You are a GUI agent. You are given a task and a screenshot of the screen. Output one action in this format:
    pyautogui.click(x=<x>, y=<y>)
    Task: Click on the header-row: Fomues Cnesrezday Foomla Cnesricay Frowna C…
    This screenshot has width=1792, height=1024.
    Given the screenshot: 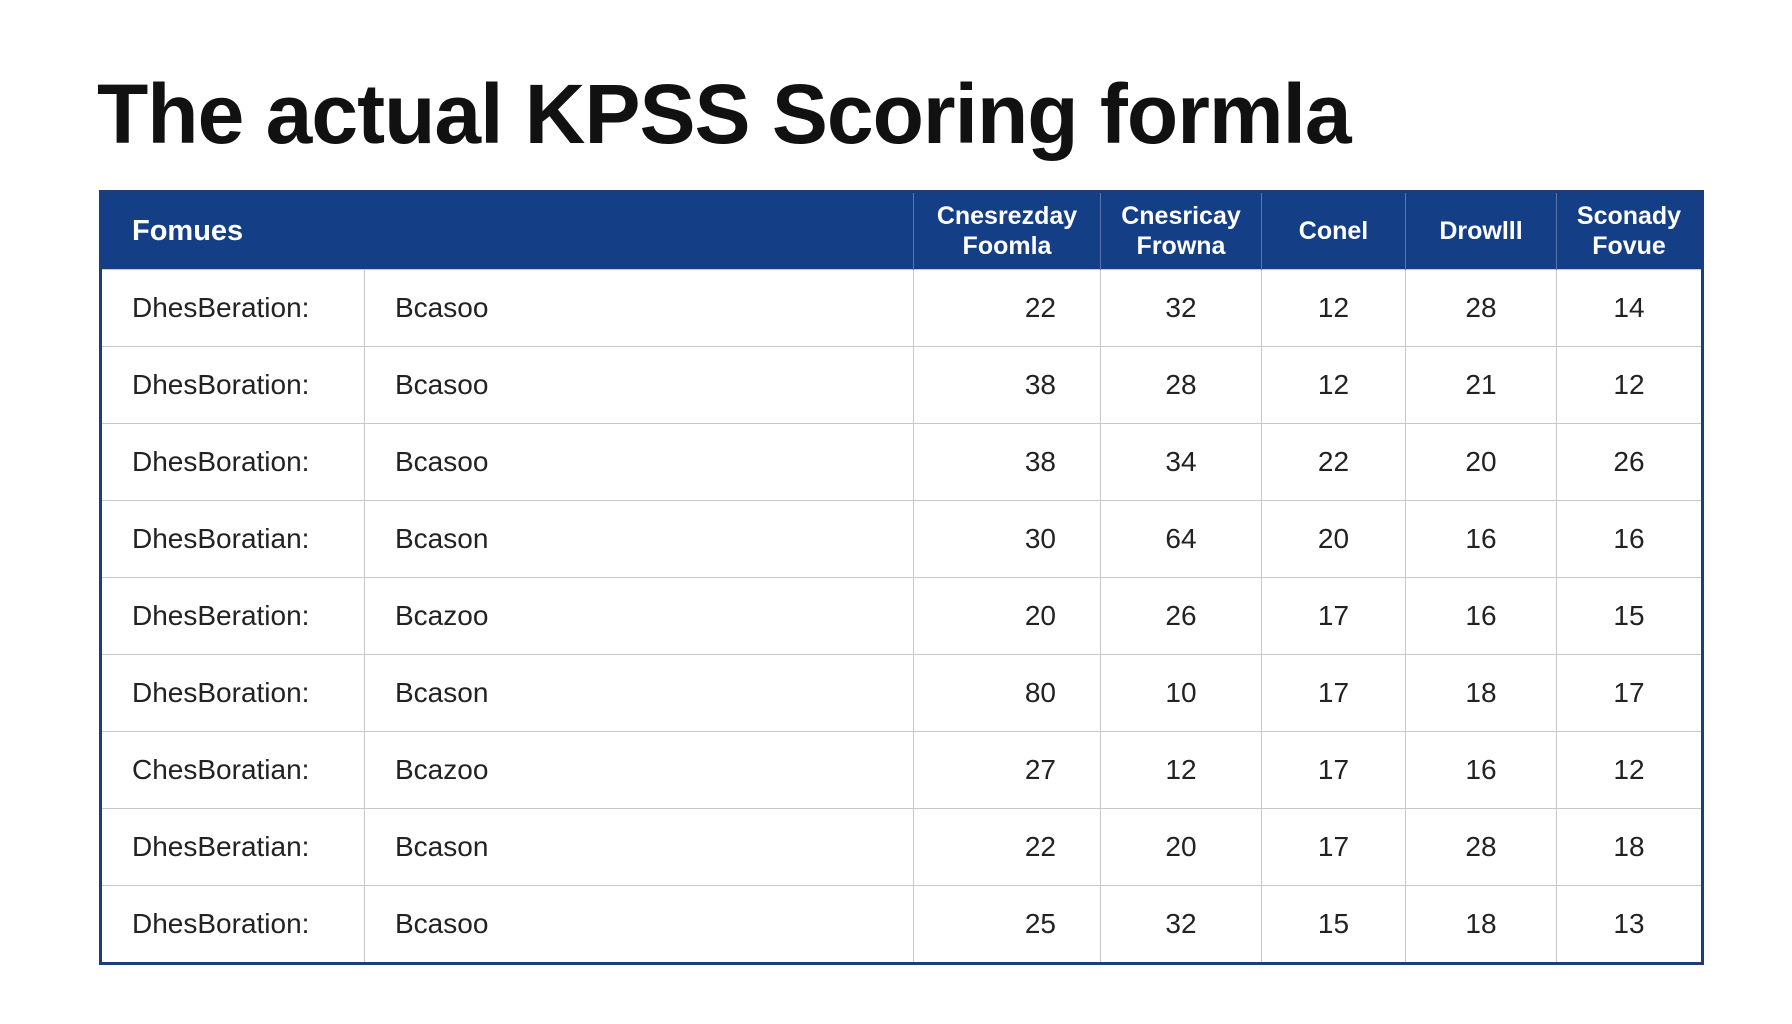 What is the action you would take?
    pyautogui.click(x=901, y=230)
    